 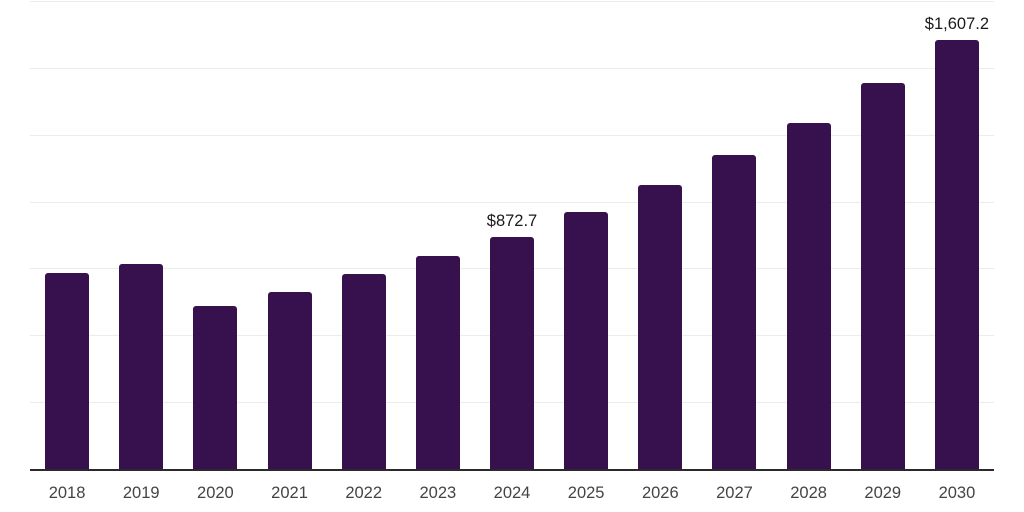 I want to click on bar-2027, so click(x=734, y=312).